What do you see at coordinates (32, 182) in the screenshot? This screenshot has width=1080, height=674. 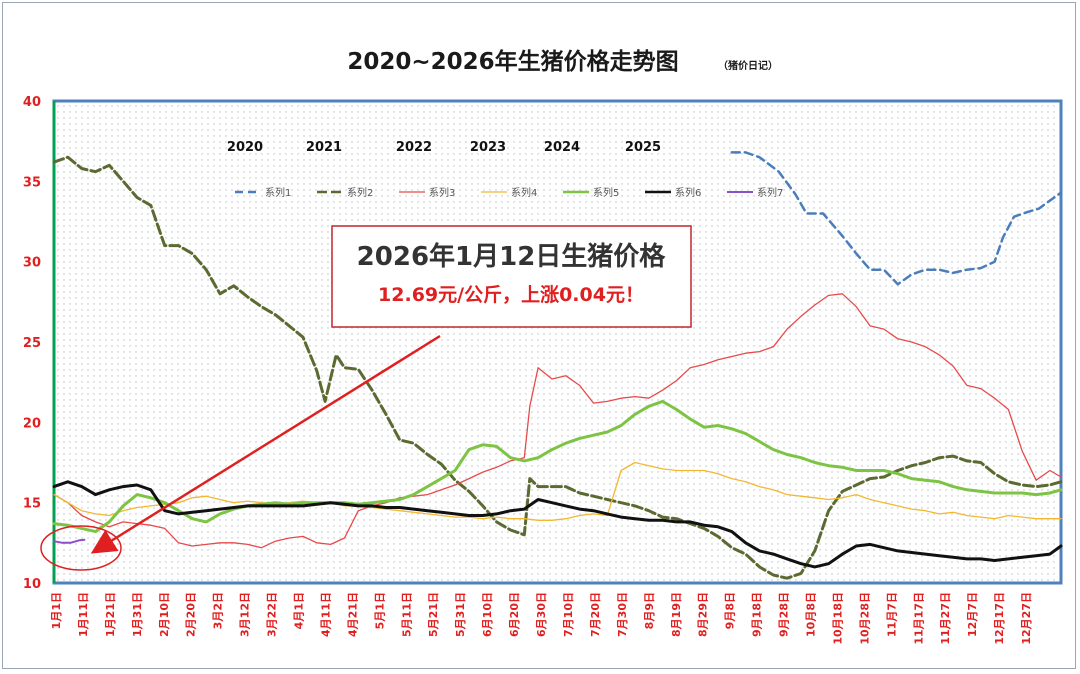 I see `y-tick-label: 35` at bounding box center [32, 182].